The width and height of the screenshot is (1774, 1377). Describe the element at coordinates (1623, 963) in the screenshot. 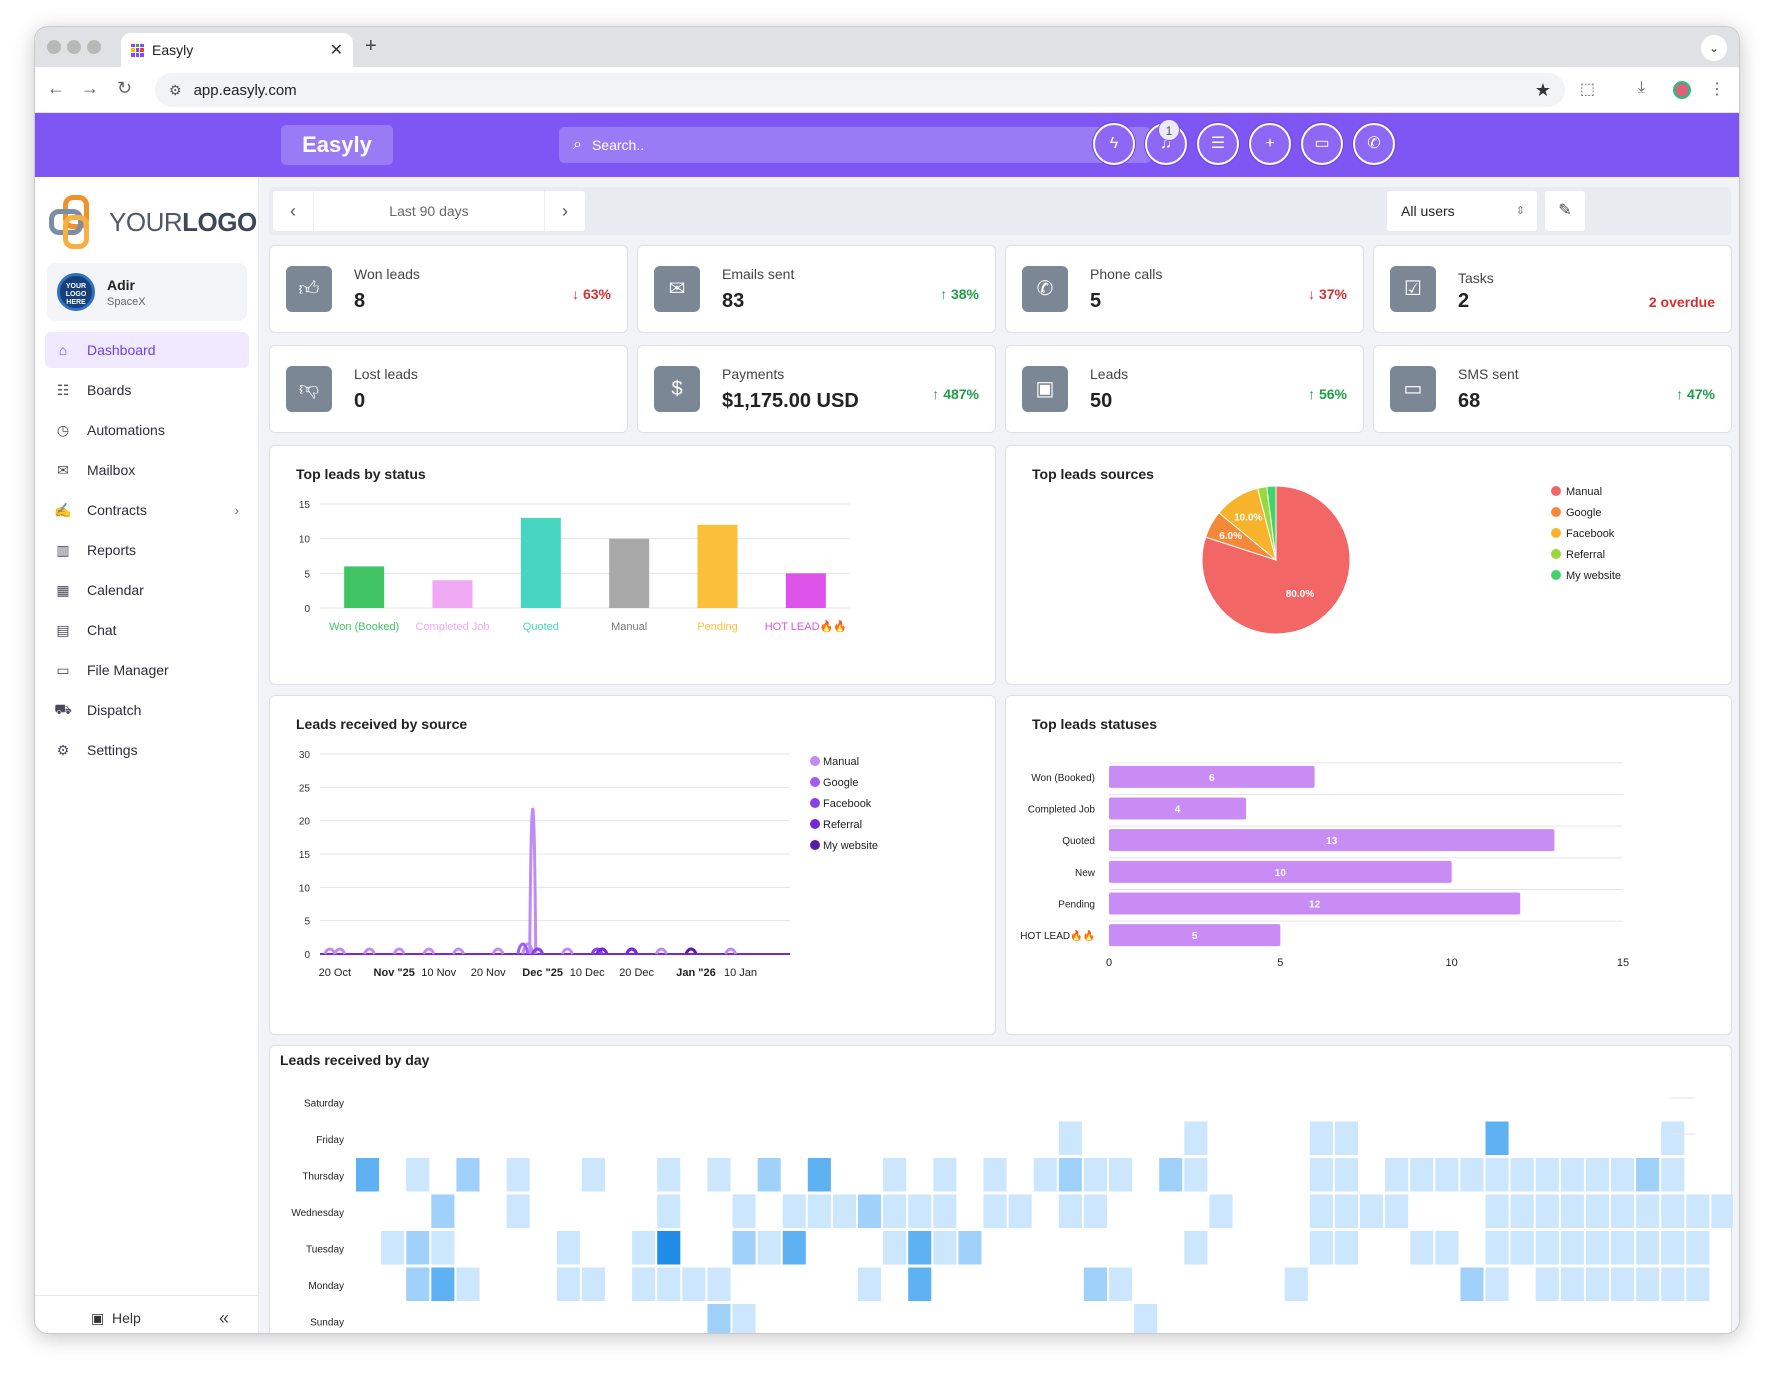

I see `x-tick-label: 15` at that location.